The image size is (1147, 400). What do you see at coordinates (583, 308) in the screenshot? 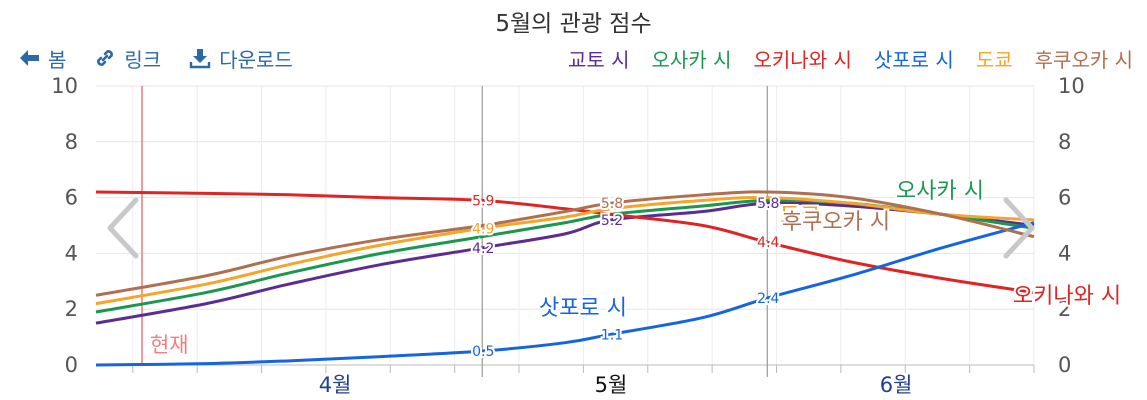
I see `series-label-삿포로-시: 삿포로 시` at bounding box center [583, 308].